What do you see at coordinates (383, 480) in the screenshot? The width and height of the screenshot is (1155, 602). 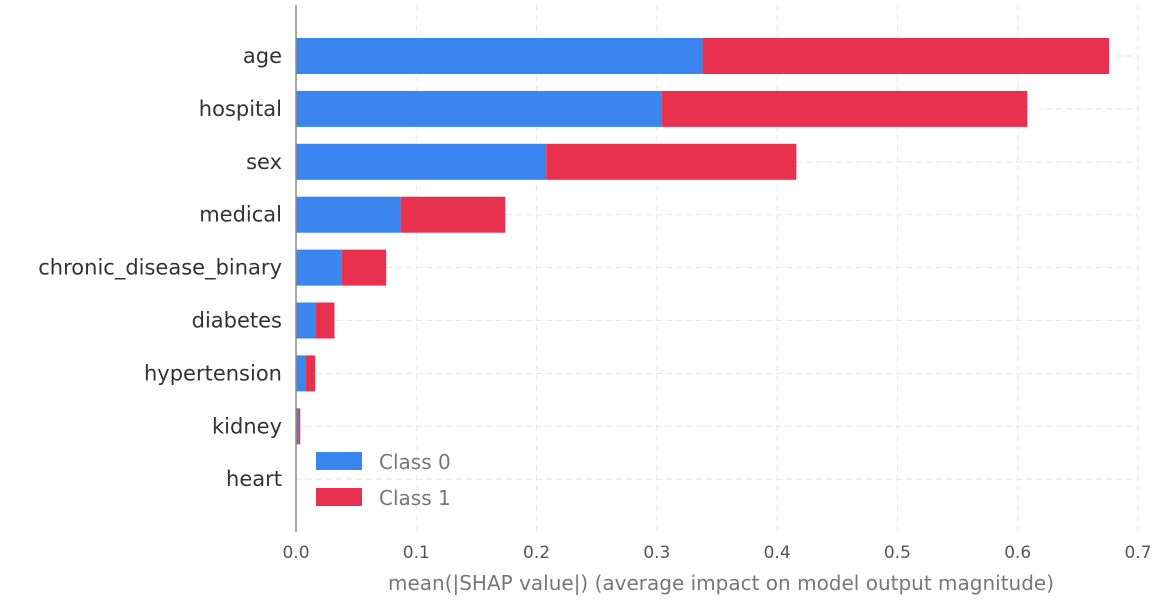 I see `legend: Class 0 Class 1` at bounding box center [383, 480].